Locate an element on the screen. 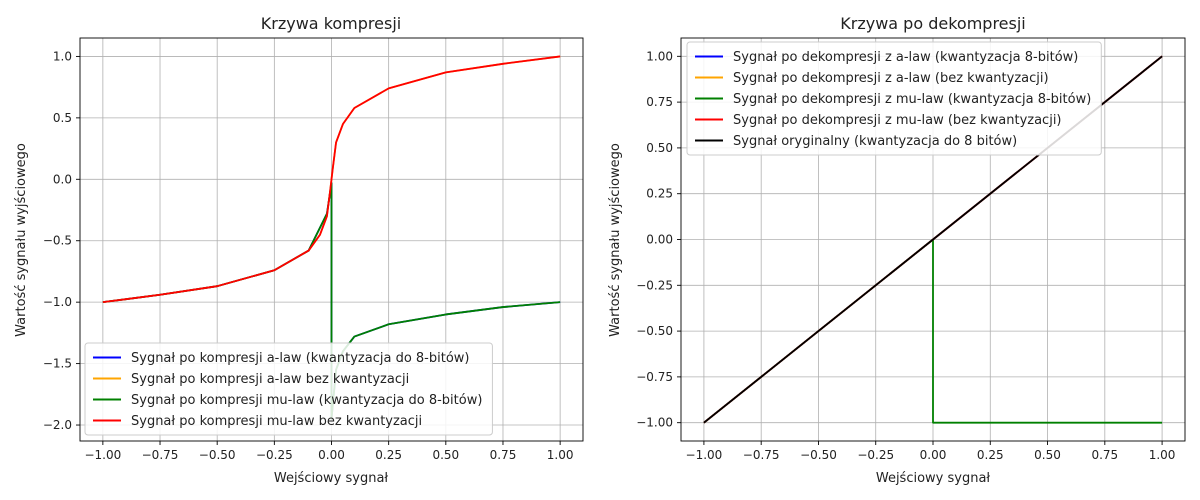 Image resolution: width=1200 pixels, height=500 pixels. y-tick-label: −1.00 is located at coordinates (654, 423).